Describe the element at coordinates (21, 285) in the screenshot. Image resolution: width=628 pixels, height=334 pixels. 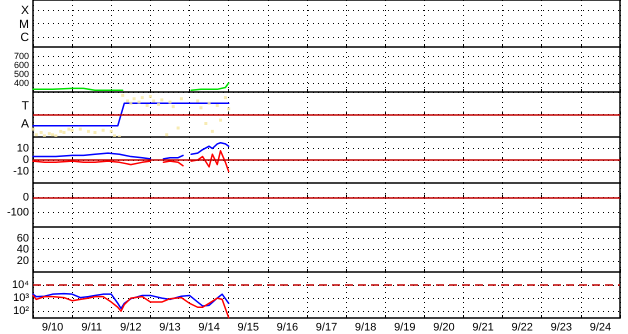
I see `y-tick-label: 10⁴` at that location.